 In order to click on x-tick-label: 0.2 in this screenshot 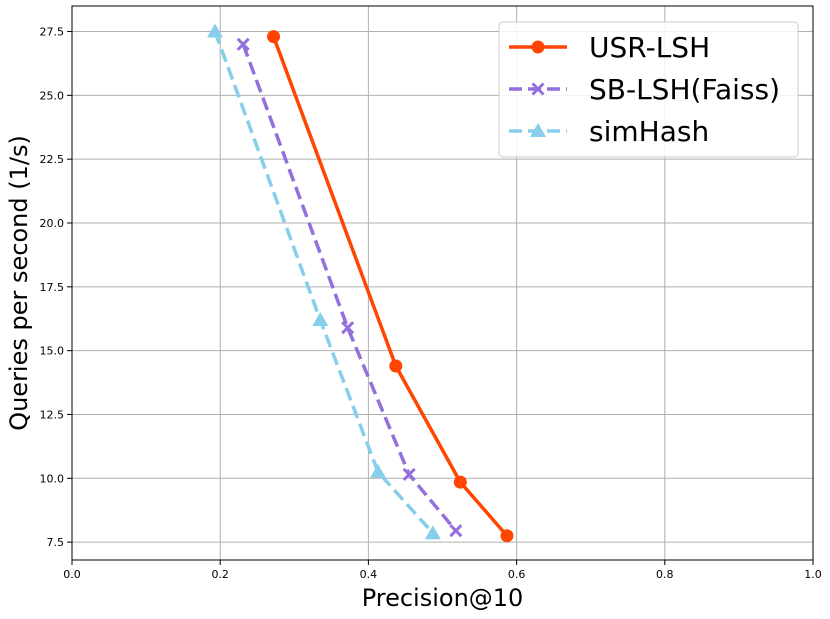, I will do `click(220, 574)`.